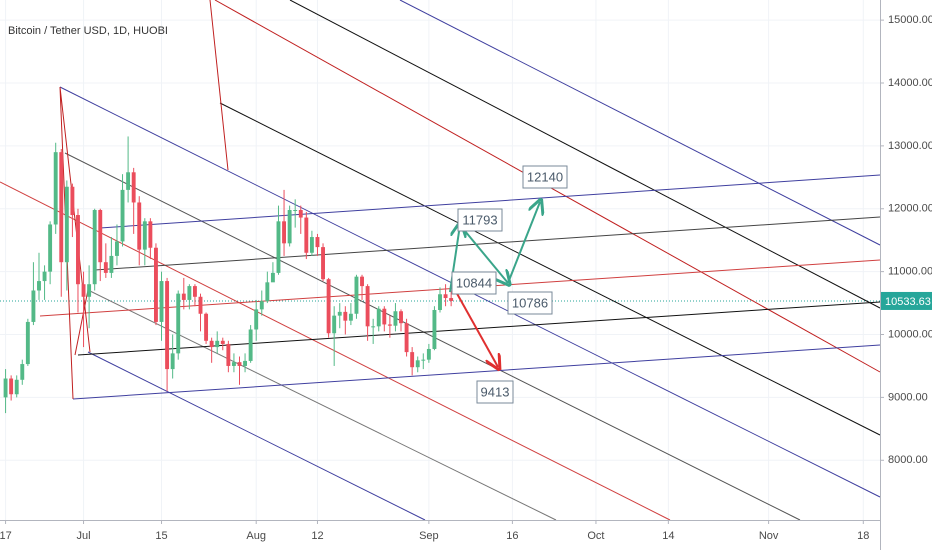 Image resolution: width=932 pixels, height=550 pixels. Describe the element at coordinates (910, 146) in the screenshot. I see `y-tick-label: 13000.00` at that location.